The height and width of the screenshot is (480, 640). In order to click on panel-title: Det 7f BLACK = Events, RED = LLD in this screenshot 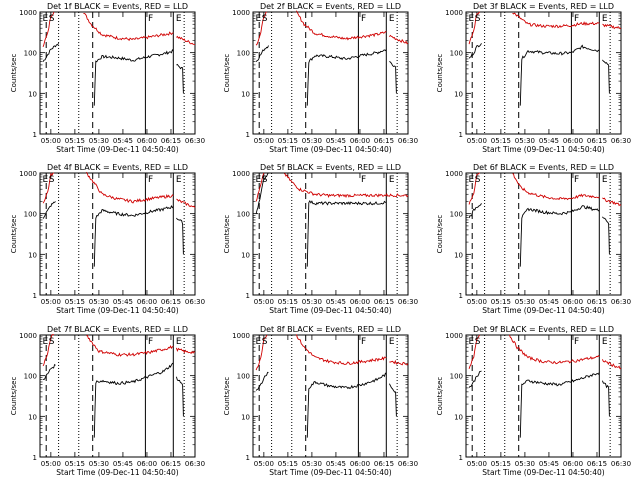, I will do `click(117, 329)`.